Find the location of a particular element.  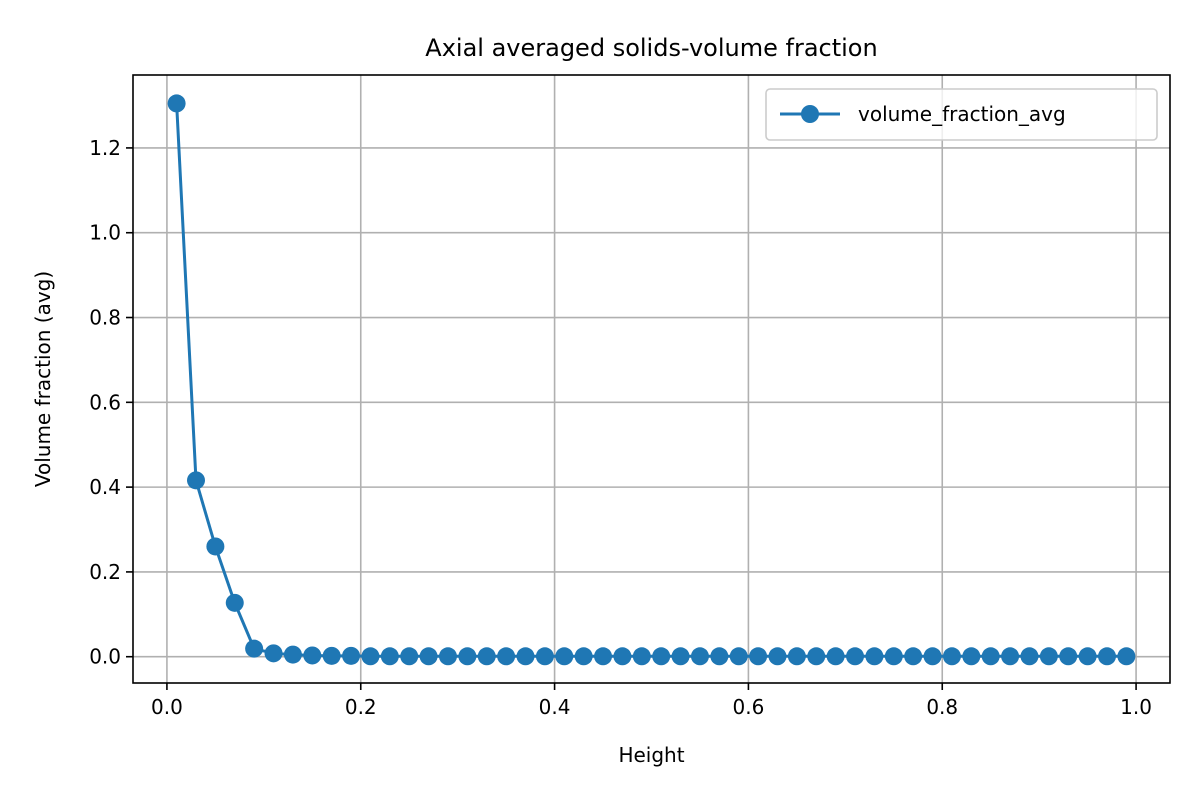

y-tick-label: 1.0 is located at coordinates (105, 233).